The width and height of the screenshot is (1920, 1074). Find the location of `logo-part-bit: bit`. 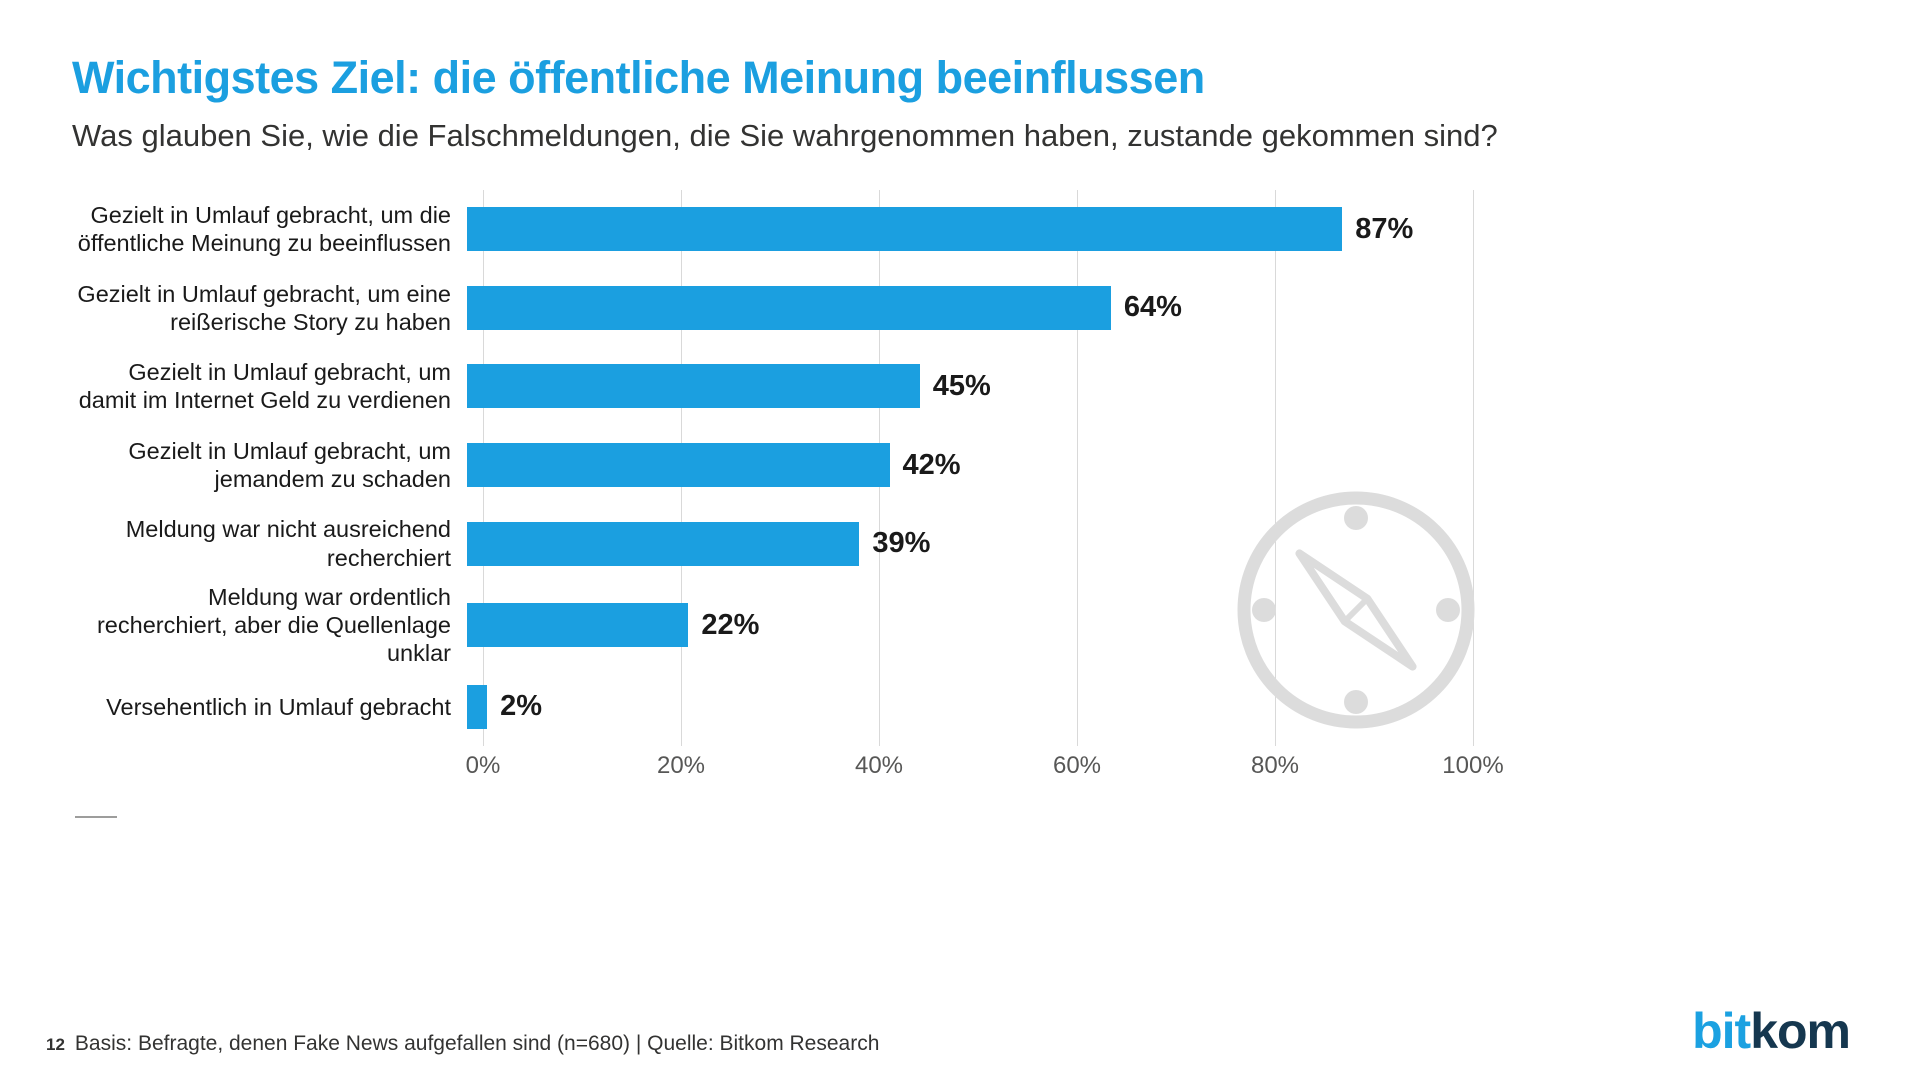

logo-part-bit: bit is located at coordinates (1721, 1031).